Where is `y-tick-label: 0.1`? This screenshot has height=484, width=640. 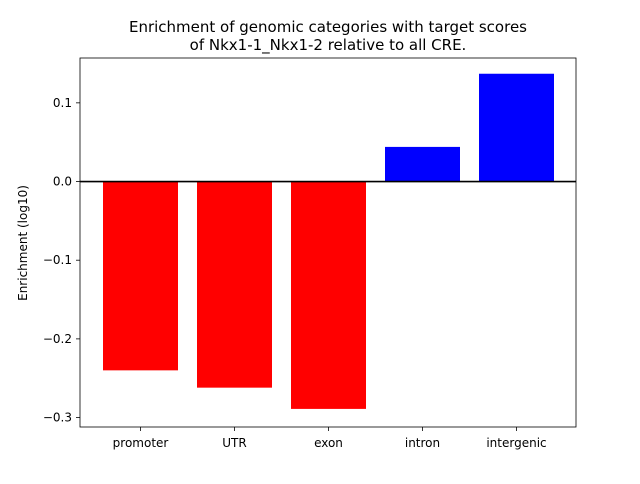
y-tick-label: 0.1 is located at coordinates (62, 103).